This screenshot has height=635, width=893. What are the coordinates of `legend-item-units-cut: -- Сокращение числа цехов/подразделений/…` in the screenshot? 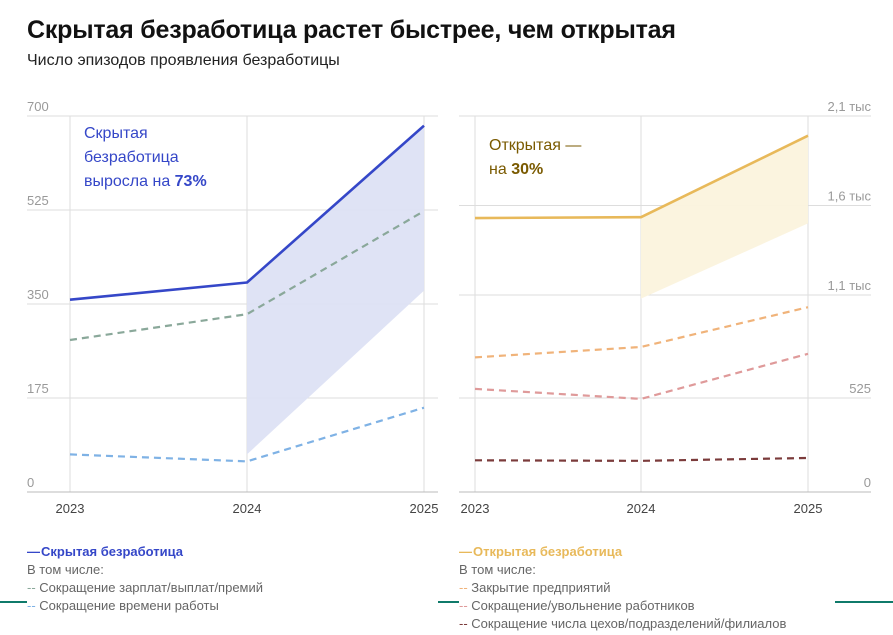 It's located at (622, 624).